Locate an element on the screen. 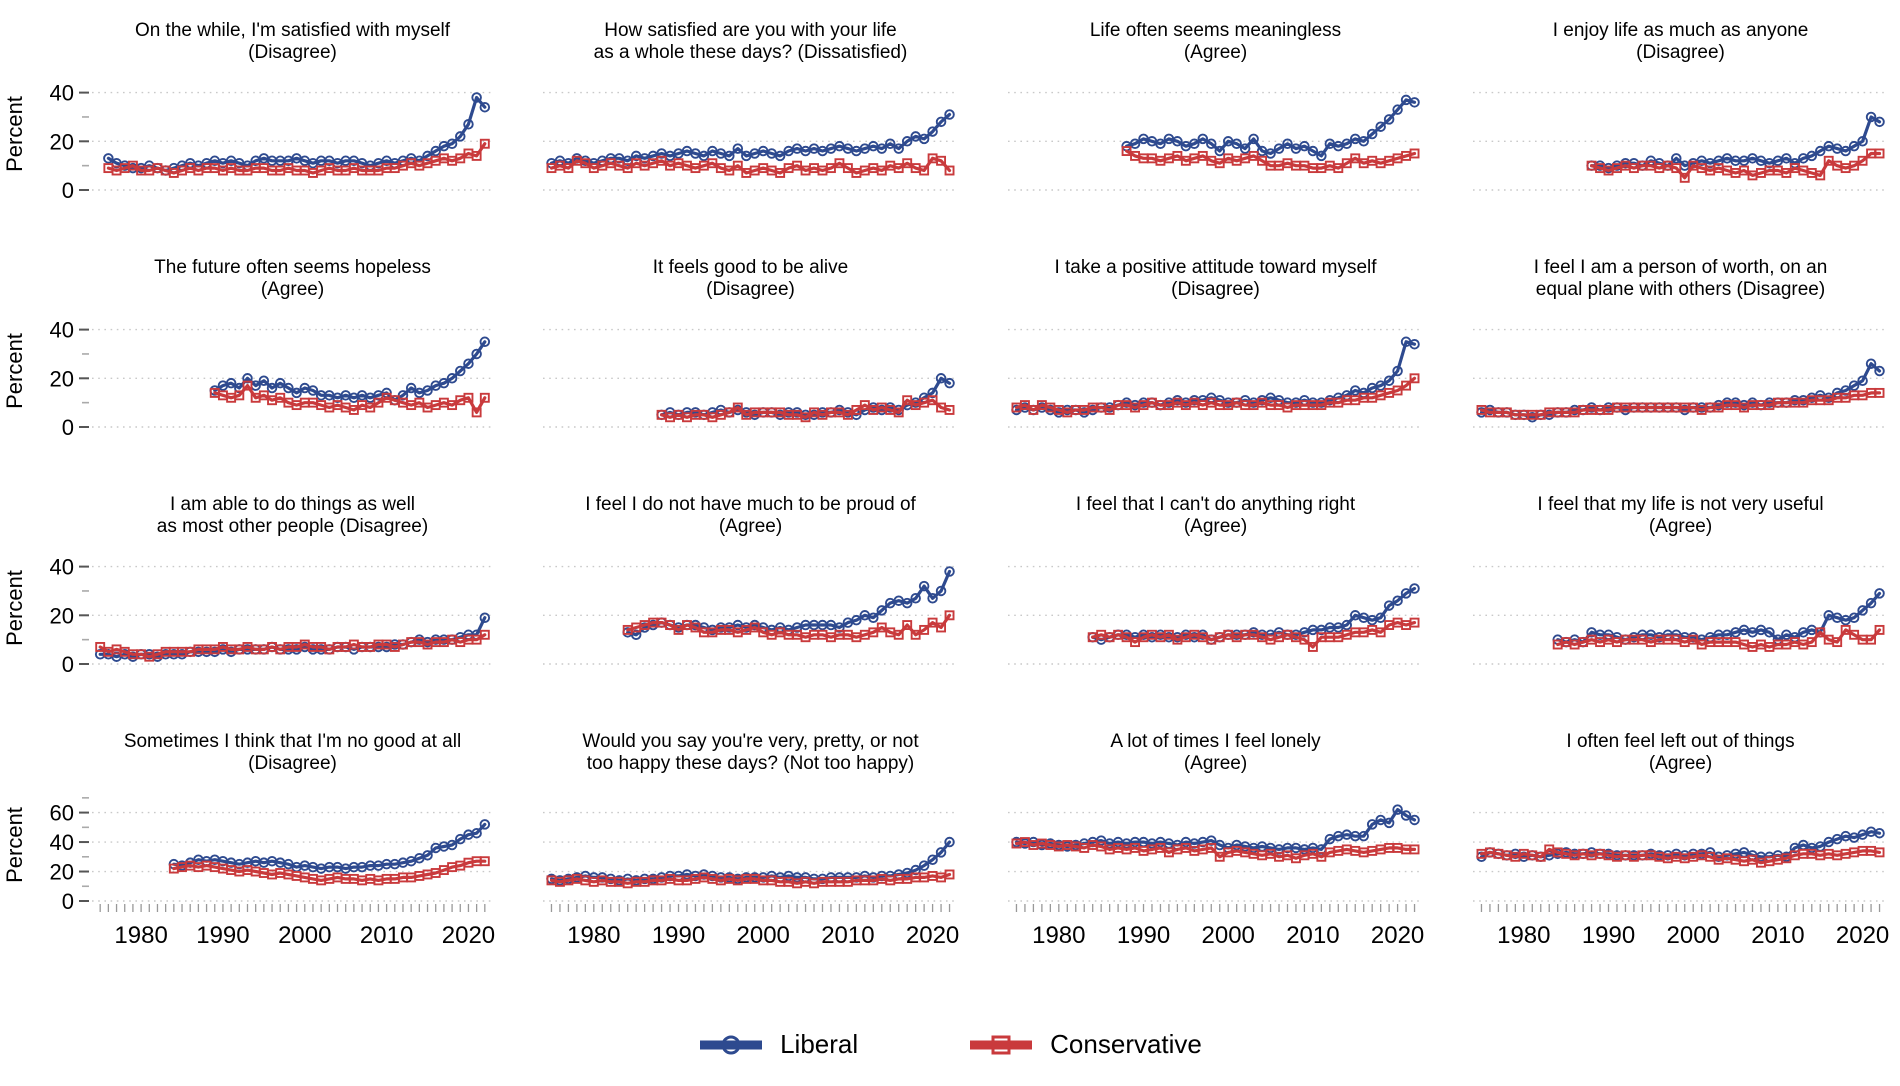  x-tick-label: 1980 is located at coordinates (1058, 935).